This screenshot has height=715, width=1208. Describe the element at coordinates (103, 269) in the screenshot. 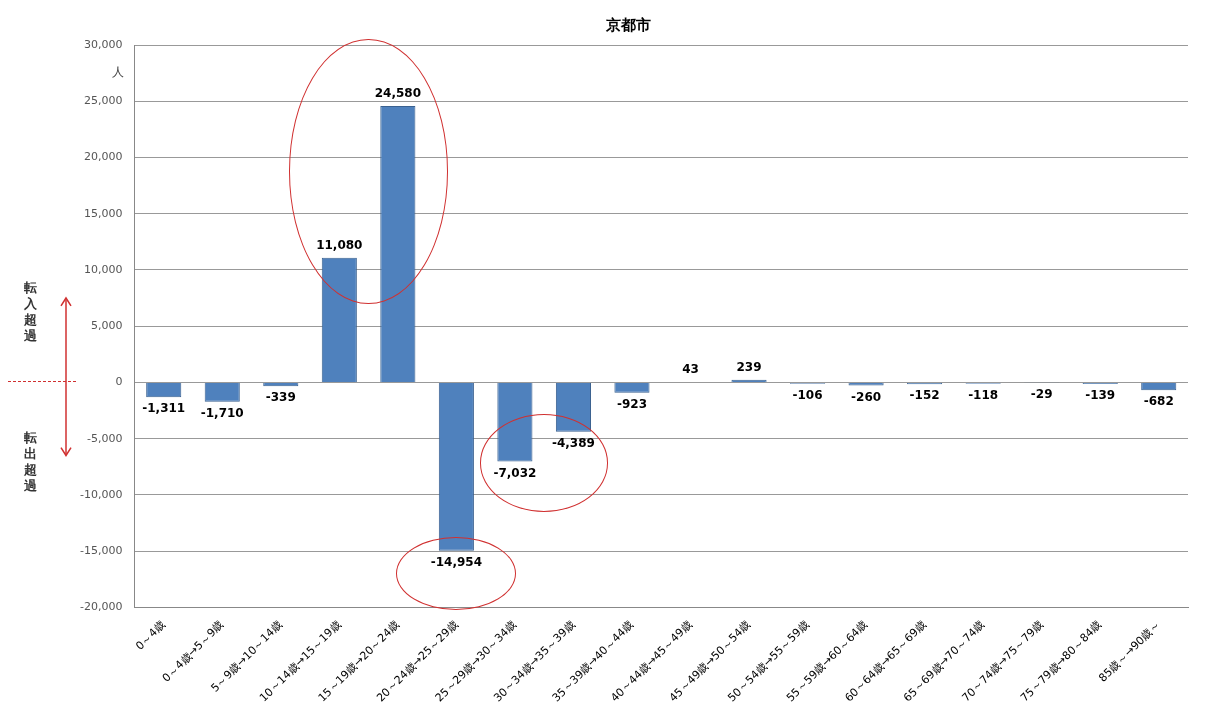

I see `y-tick-label: 10,000` at that location.